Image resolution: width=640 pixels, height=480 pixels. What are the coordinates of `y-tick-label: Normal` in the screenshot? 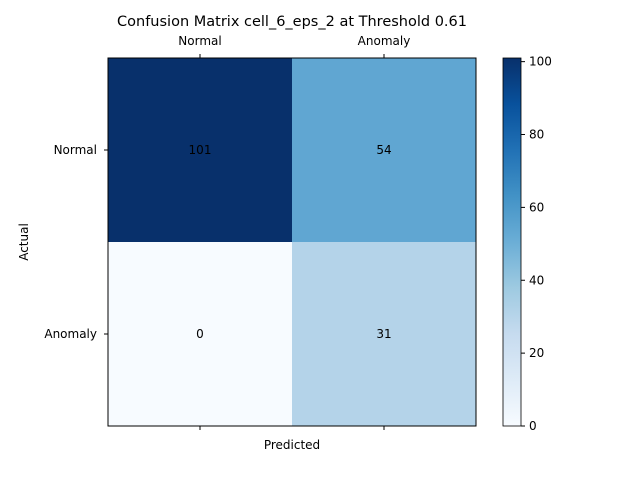 It's located at (75, 150).